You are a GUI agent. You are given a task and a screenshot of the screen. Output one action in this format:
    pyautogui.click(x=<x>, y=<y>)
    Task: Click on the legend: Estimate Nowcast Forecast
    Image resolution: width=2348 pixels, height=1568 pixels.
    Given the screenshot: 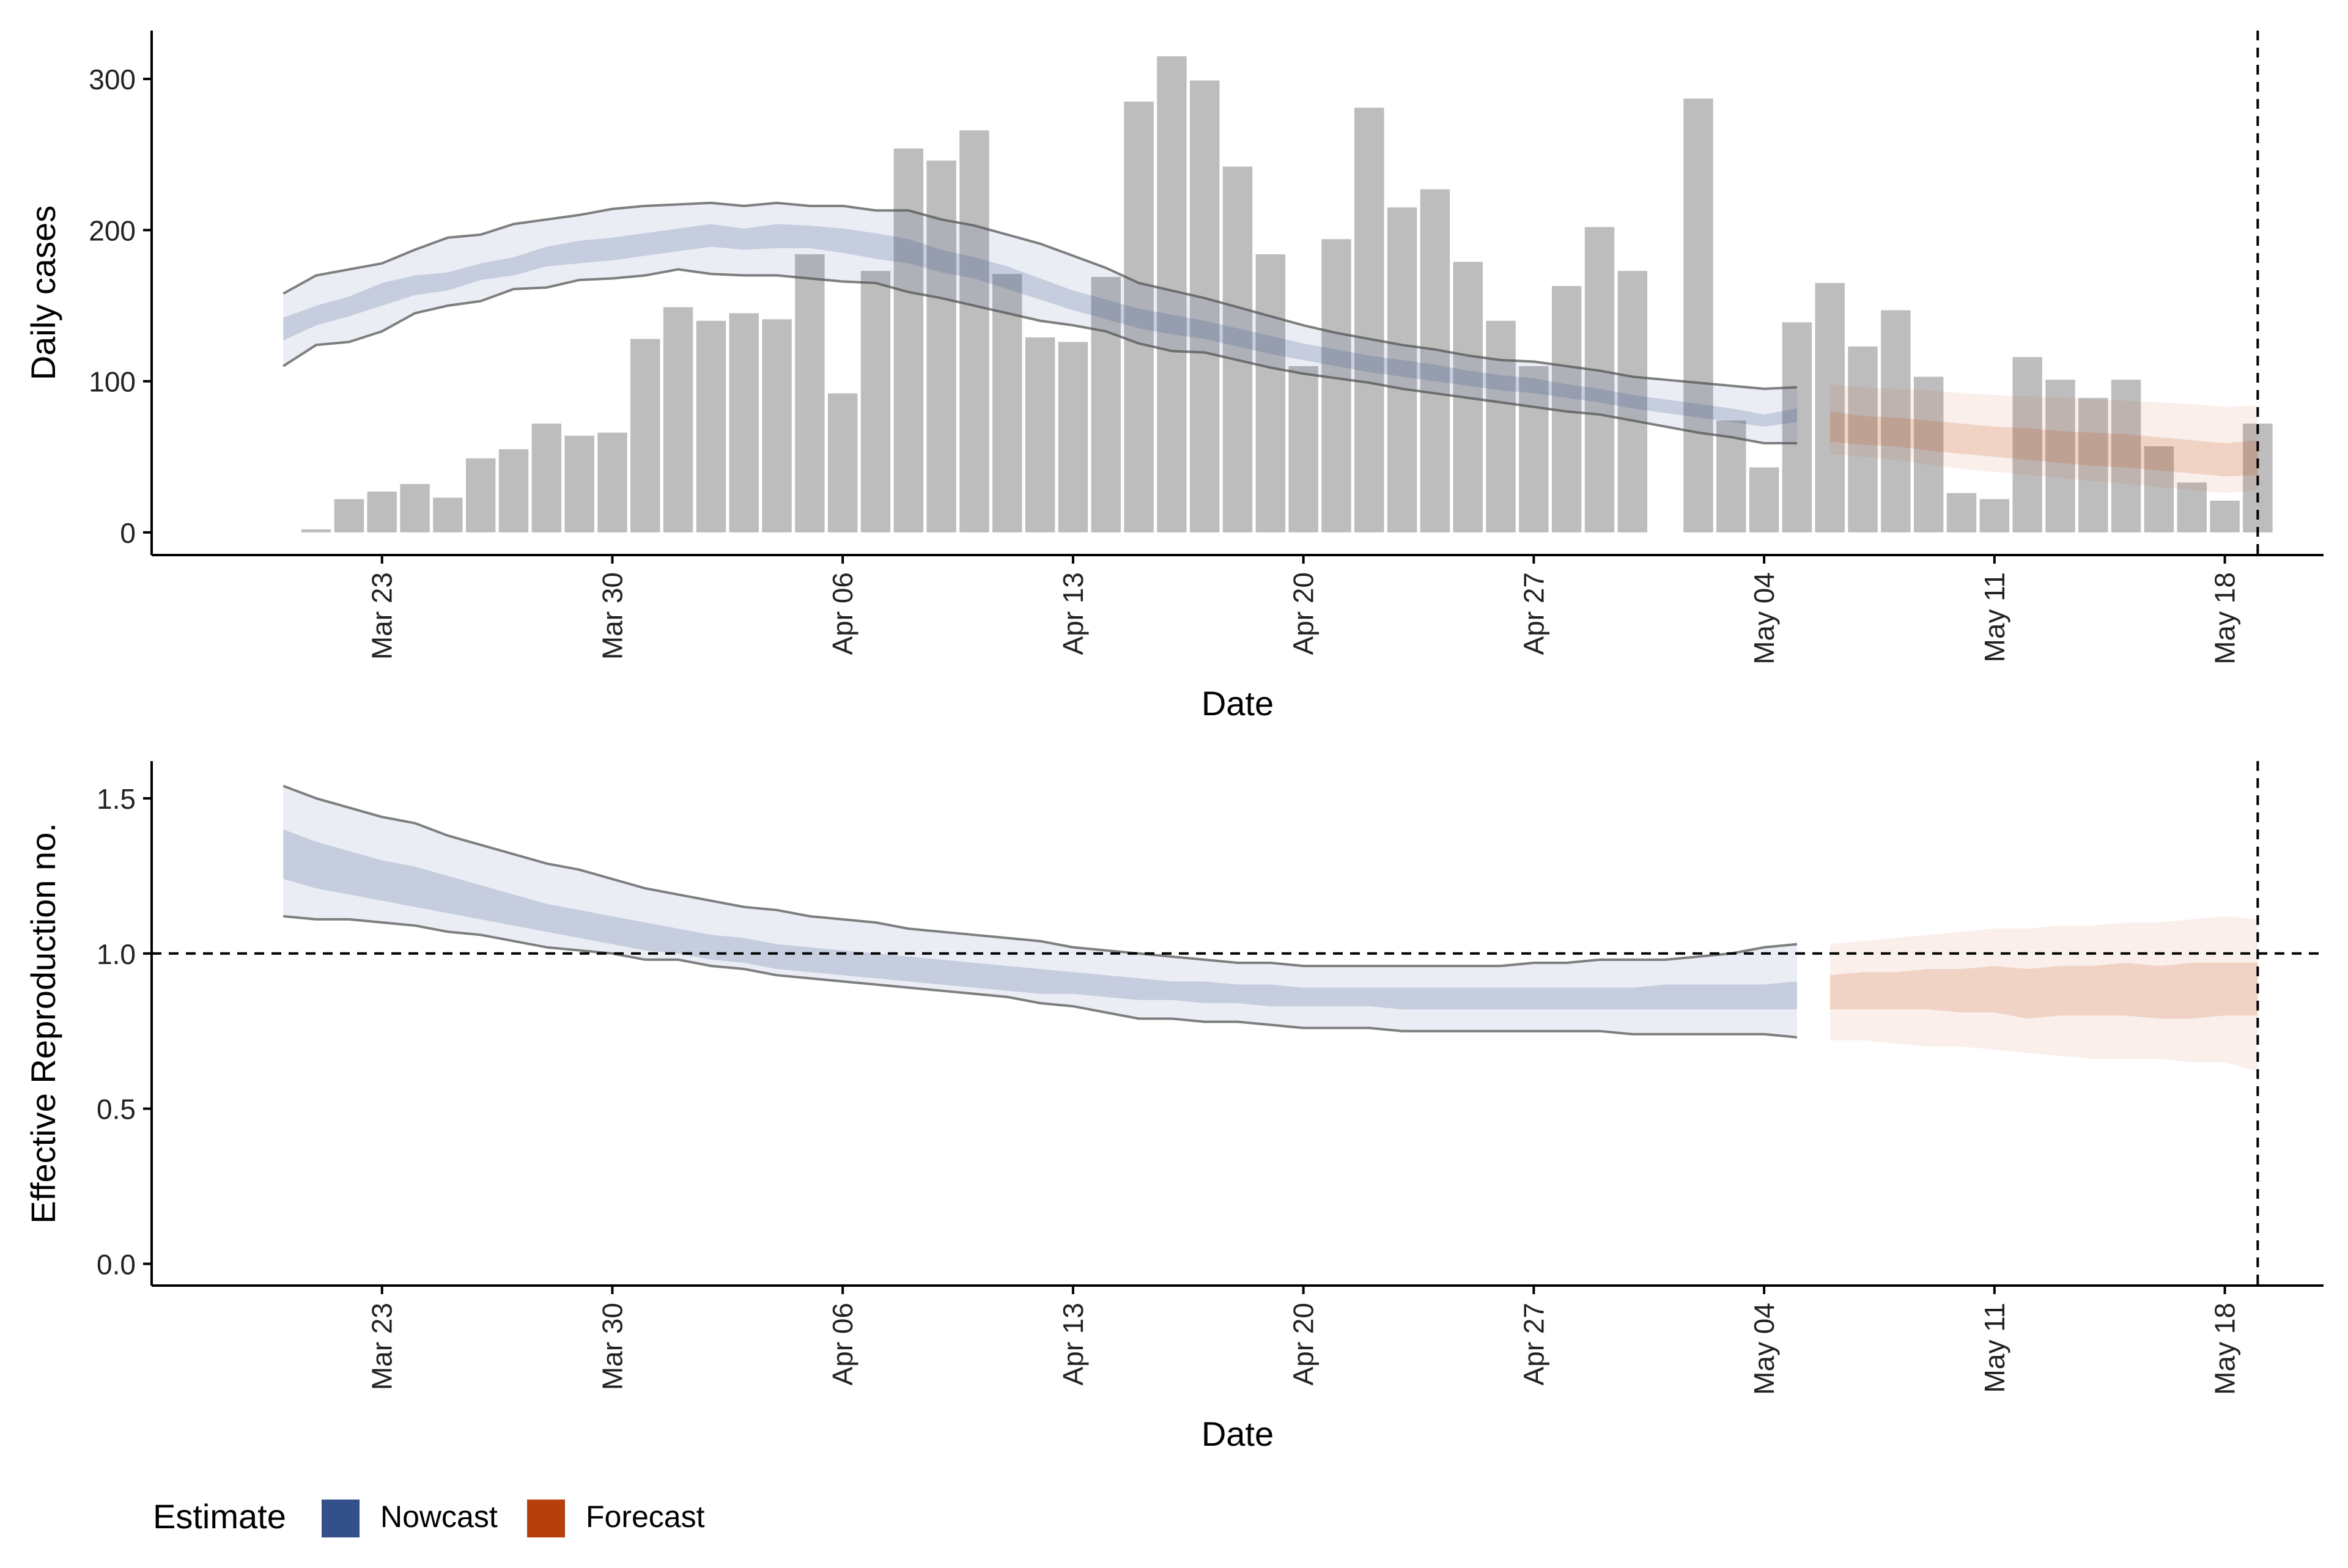 What is the action you would take?
    pyautogui.click(x=429, y=1517)
    